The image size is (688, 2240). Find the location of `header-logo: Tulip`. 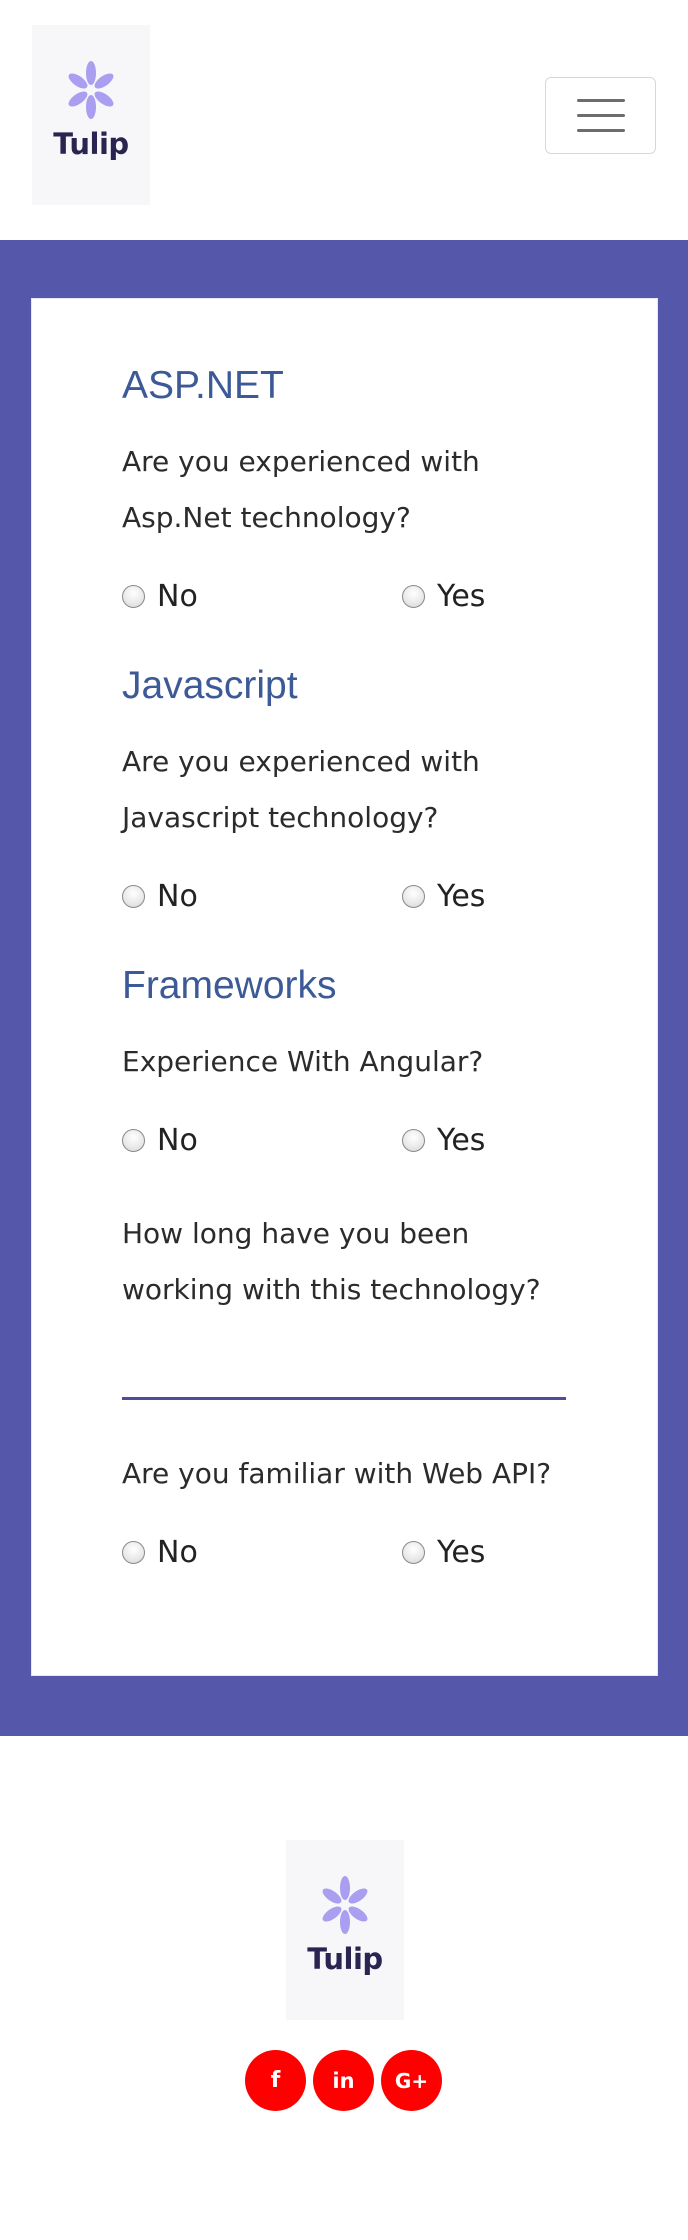

header-logo: Tulip is located at coordinates (91, 115).